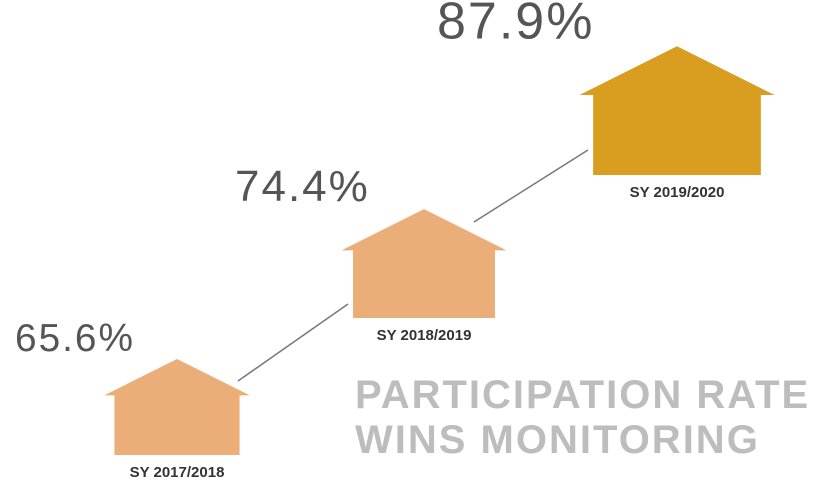 This screenshot has width=818, height=487. I want to click on category-label: SY 2019/2020, so click(677, 192).